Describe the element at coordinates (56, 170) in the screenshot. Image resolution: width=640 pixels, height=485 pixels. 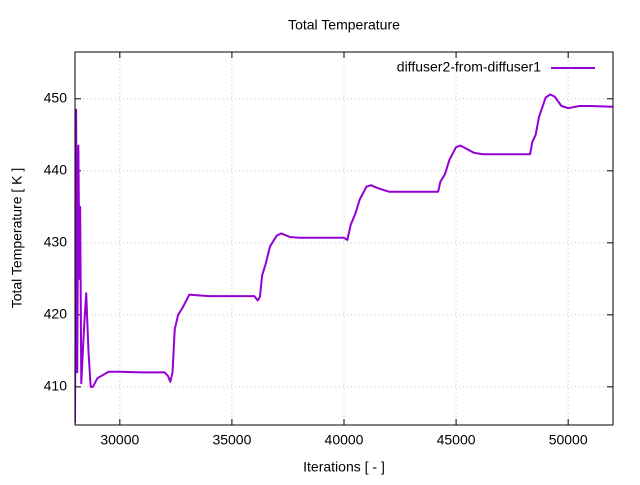
I see `y-tick-label: 440` at that location.